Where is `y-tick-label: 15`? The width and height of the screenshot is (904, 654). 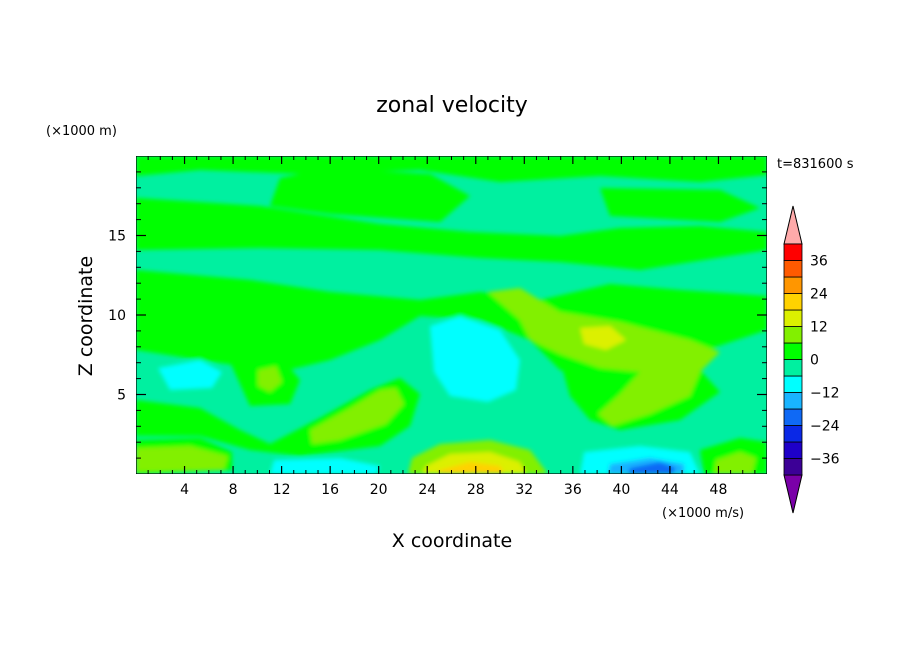
y-tick-label: 15 is located at coordinates (117, 237).